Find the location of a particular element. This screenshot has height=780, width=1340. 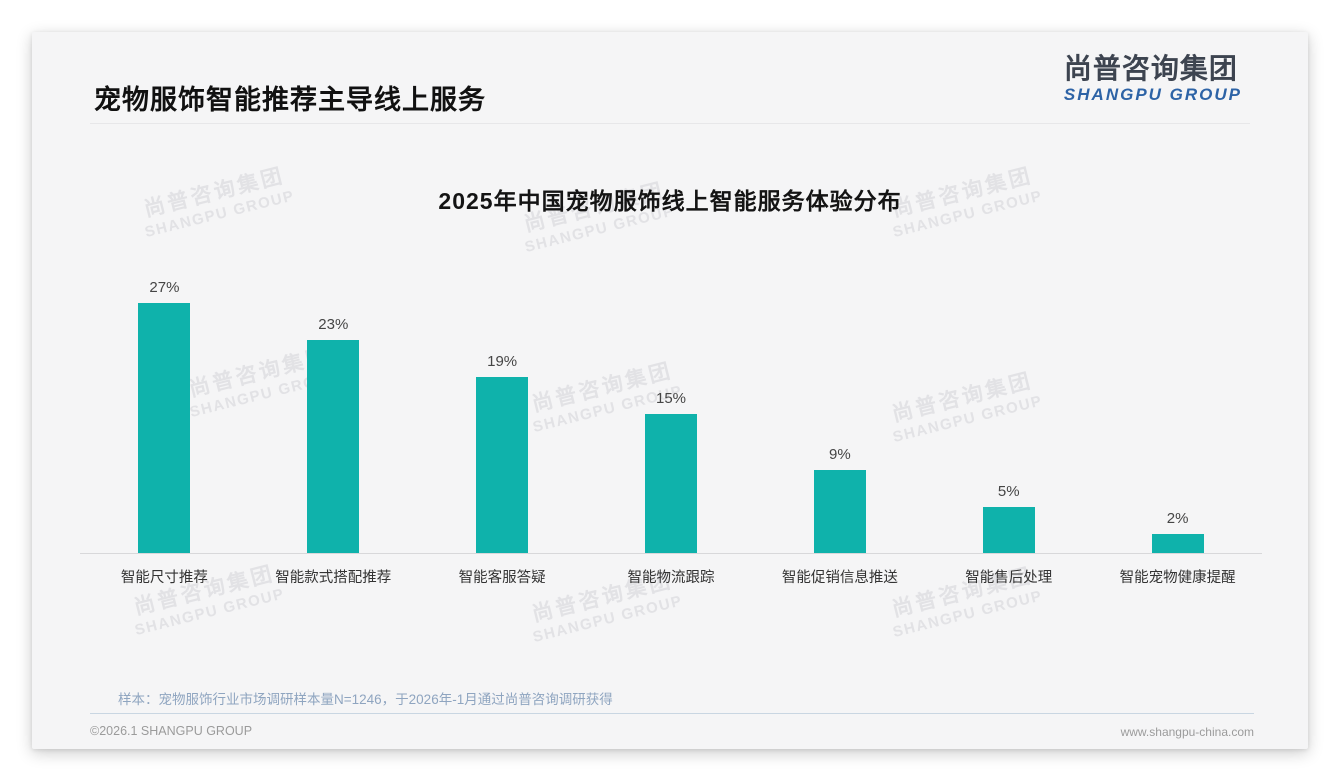

bar-group: 19% is located at coordinates (502, 408).